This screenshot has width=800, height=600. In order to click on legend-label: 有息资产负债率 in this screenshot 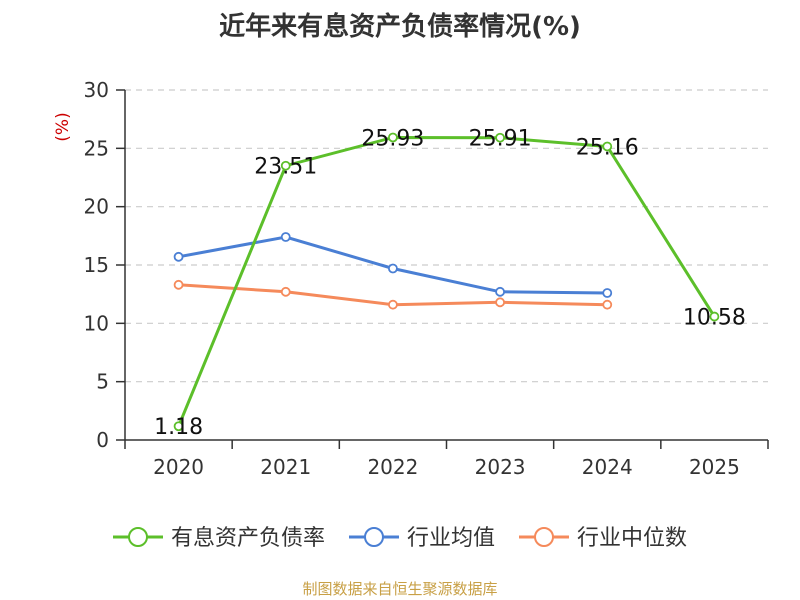, I will do `click(248, 538)`.